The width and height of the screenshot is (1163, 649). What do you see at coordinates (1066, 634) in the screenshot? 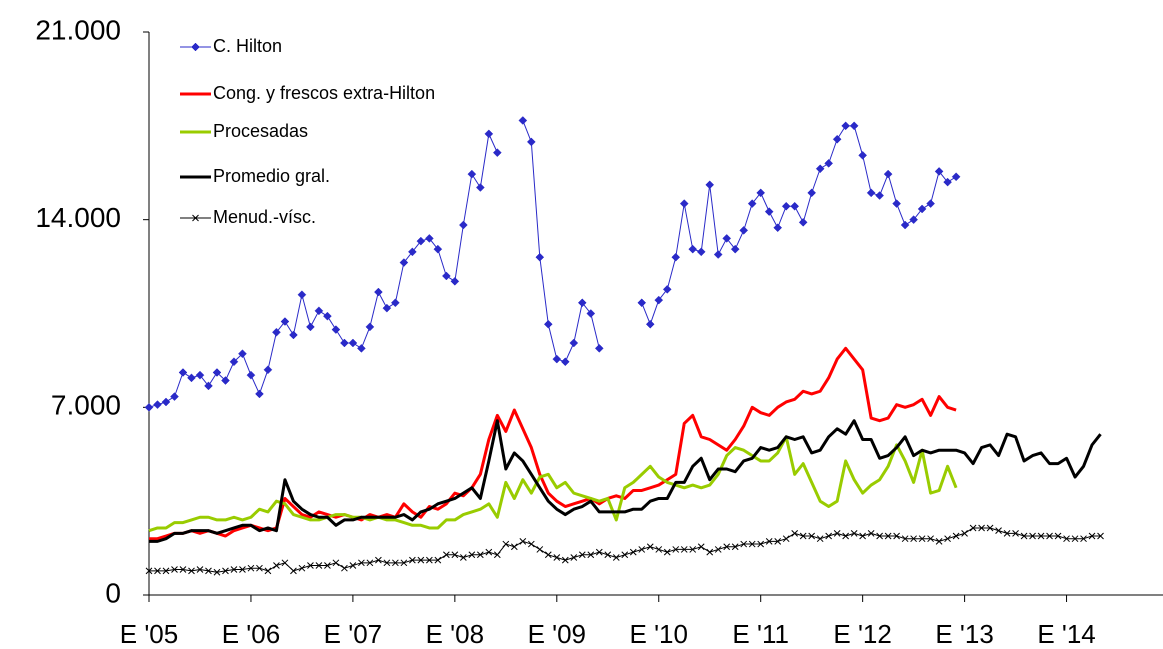
I see `x-tick-label: E '14` at bounding box center [1066, 634].